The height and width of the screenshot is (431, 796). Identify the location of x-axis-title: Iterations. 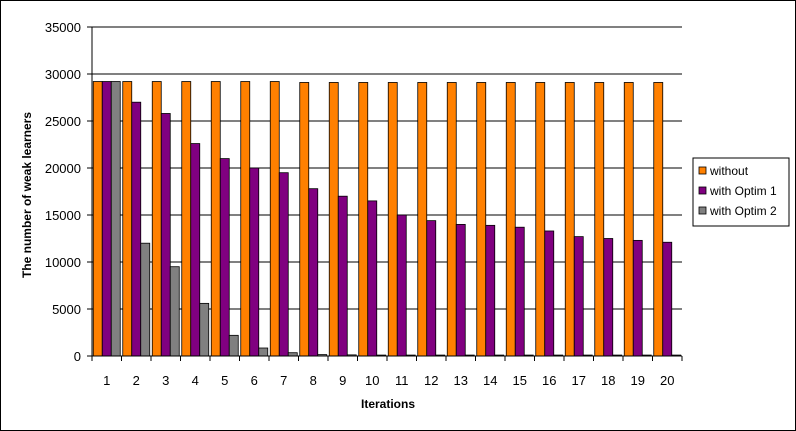
(388, 404).